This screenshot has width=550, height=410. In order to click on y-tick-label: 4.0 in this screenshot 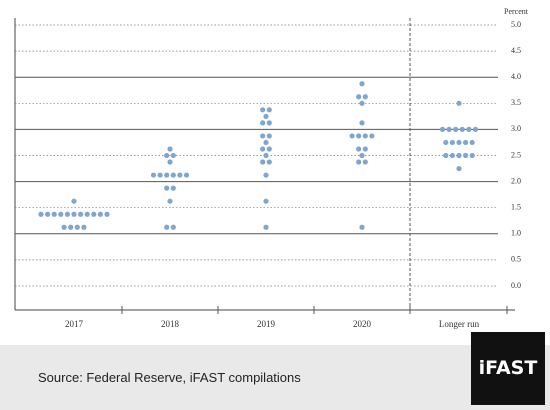, I will do `click(516, 76)`.